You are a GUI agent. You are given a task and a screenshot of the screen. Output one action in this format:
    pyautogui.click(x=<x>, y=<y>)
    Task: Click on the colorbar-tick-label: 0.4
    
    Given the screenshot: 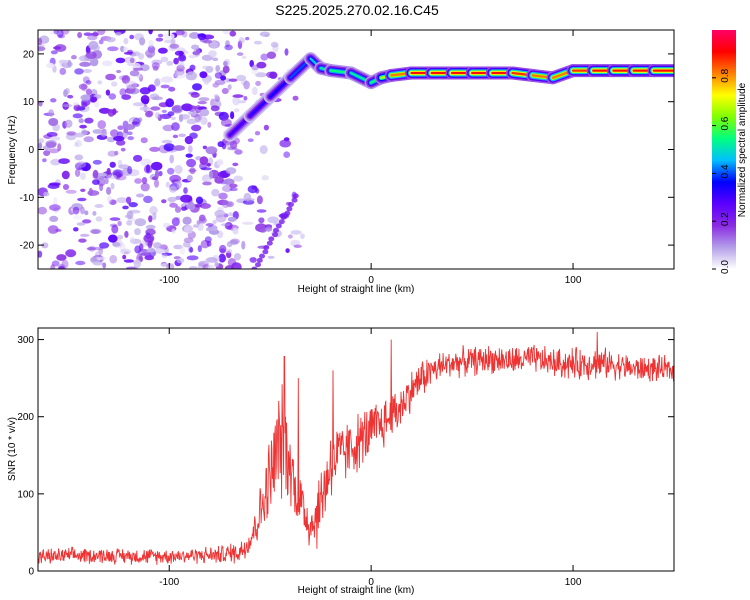 What is the action you would take?
    pyautogui.click(x=725, y=171)
    